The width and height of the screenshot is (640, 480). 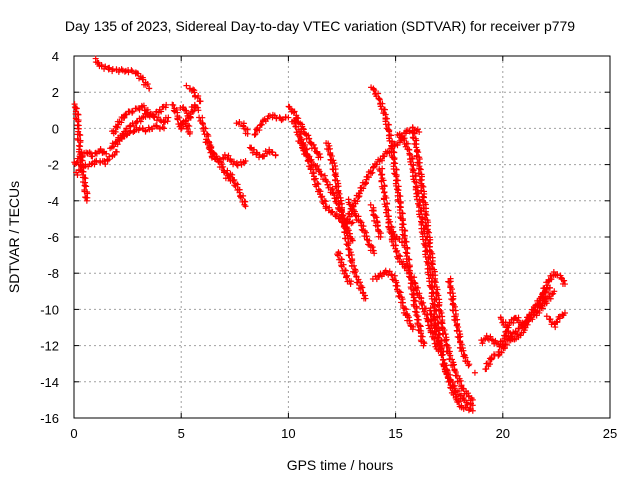 I want to click on y-tick-label: 4, so click(x=55, y=56).